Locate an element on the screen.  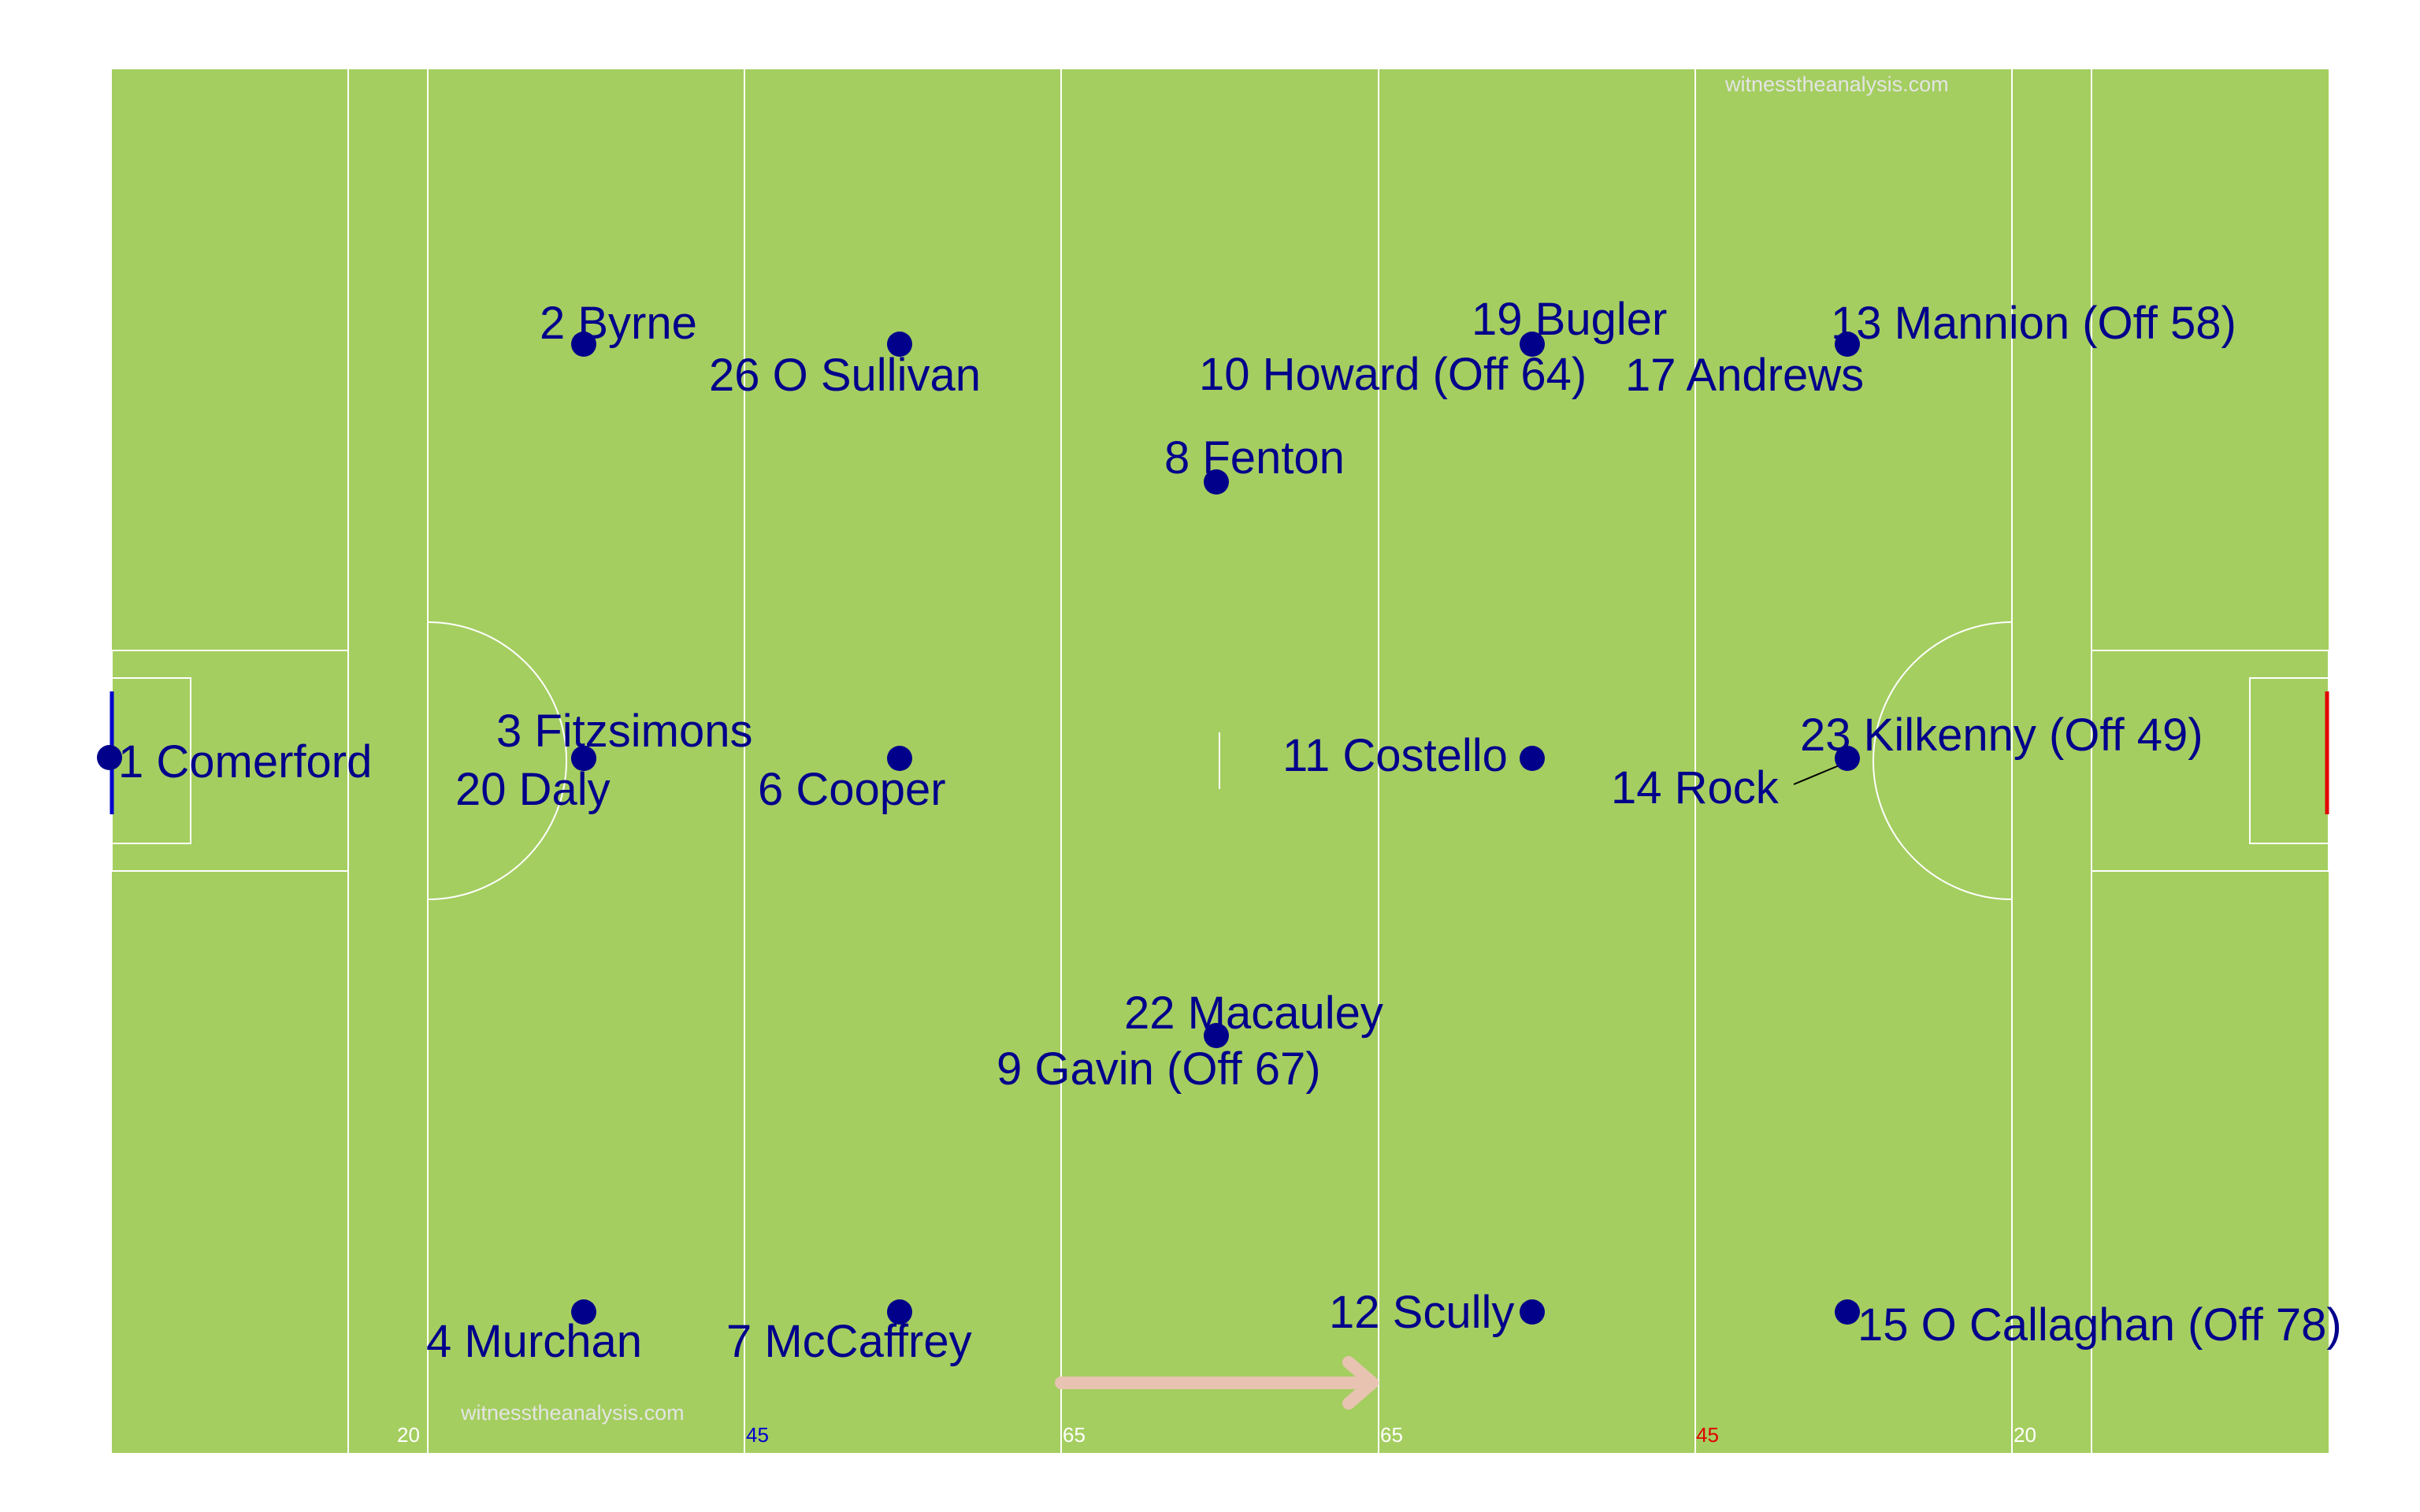
player-label-p3: 3 Fitzsimons is located at coordinates (624, 731).